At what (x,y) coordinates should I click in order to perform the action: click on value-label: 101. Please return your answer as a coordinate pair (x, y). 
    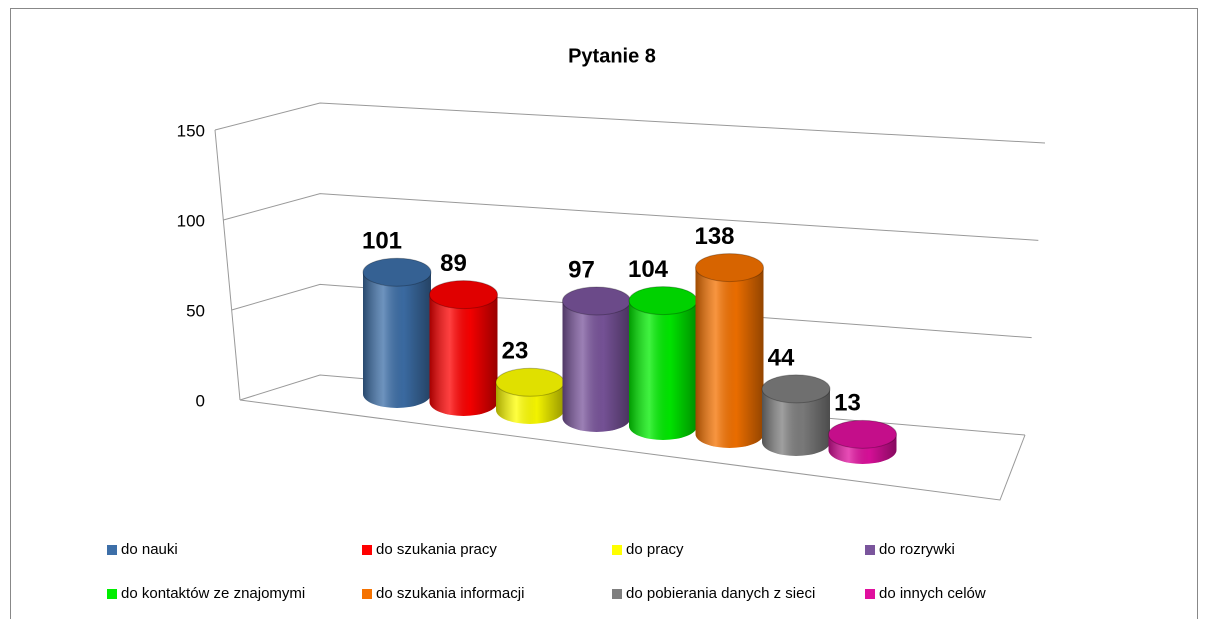
    Looking at the image, I should click on (382, 241).